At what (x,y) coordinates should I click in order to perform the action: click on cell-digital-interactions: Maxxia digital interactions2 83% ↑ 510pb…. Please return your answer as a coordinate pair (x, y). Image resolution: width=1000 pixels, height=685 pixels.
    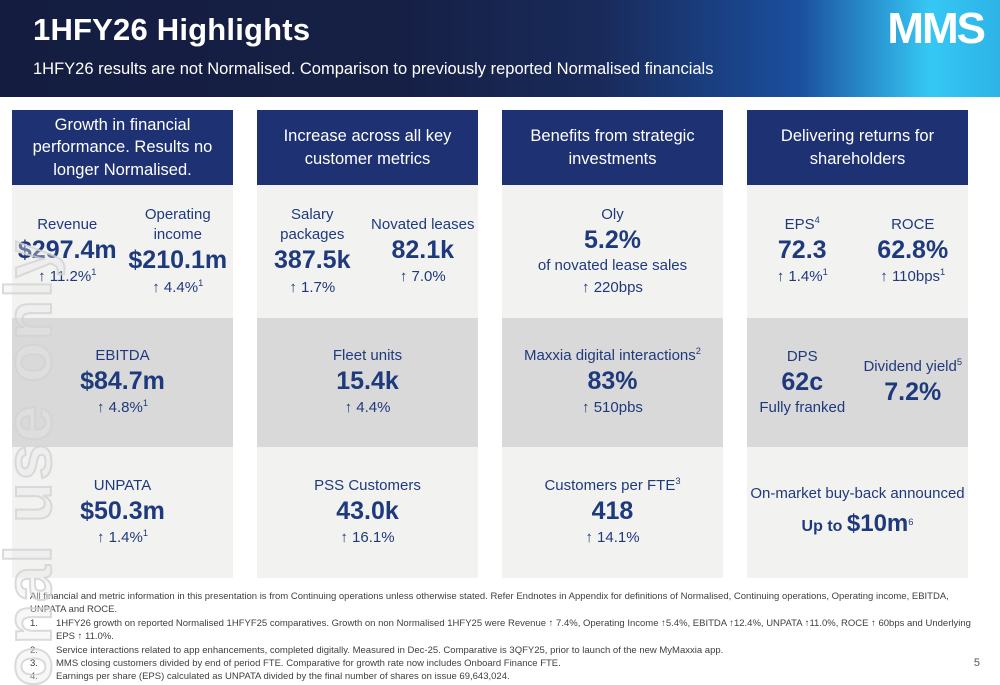
    Looking at the image, I should click on (612, 382).